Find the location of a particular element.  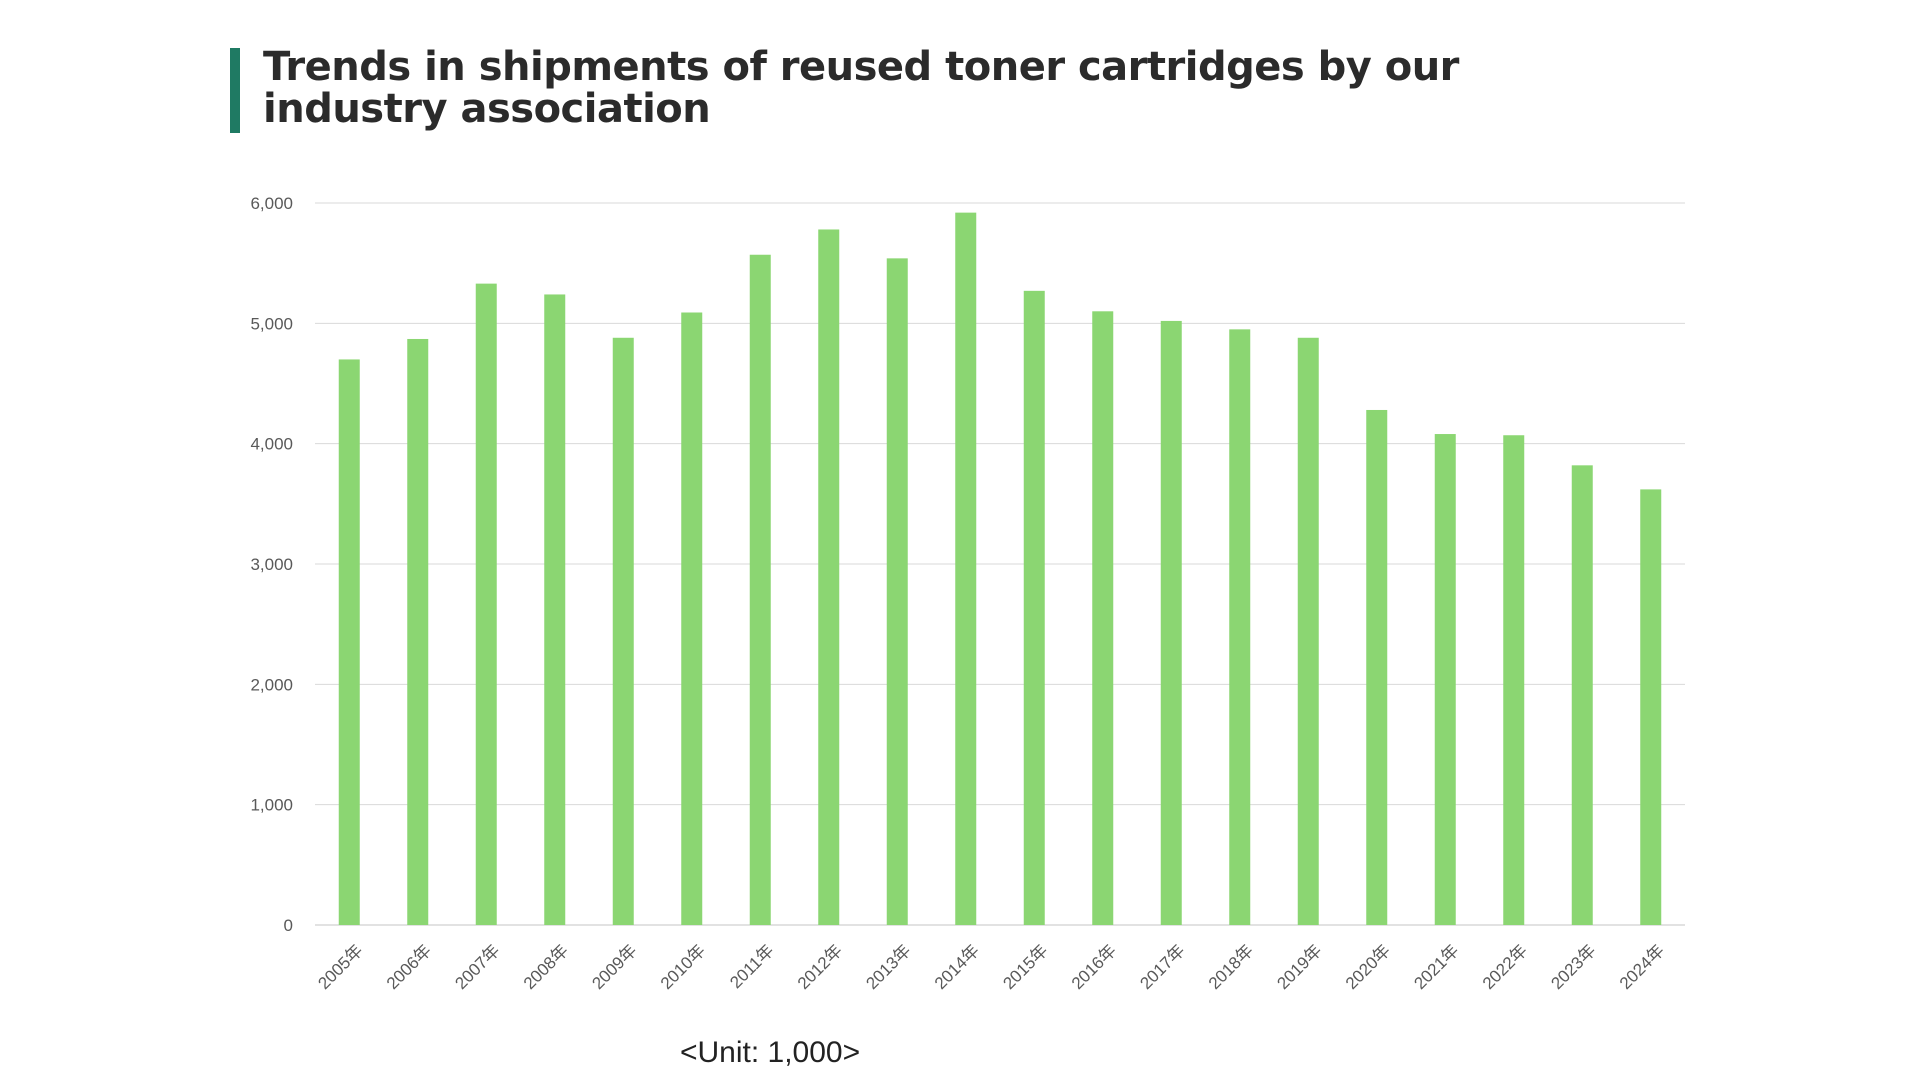

x-tick-label: 2016年 is located at coordinates (1094, 967).